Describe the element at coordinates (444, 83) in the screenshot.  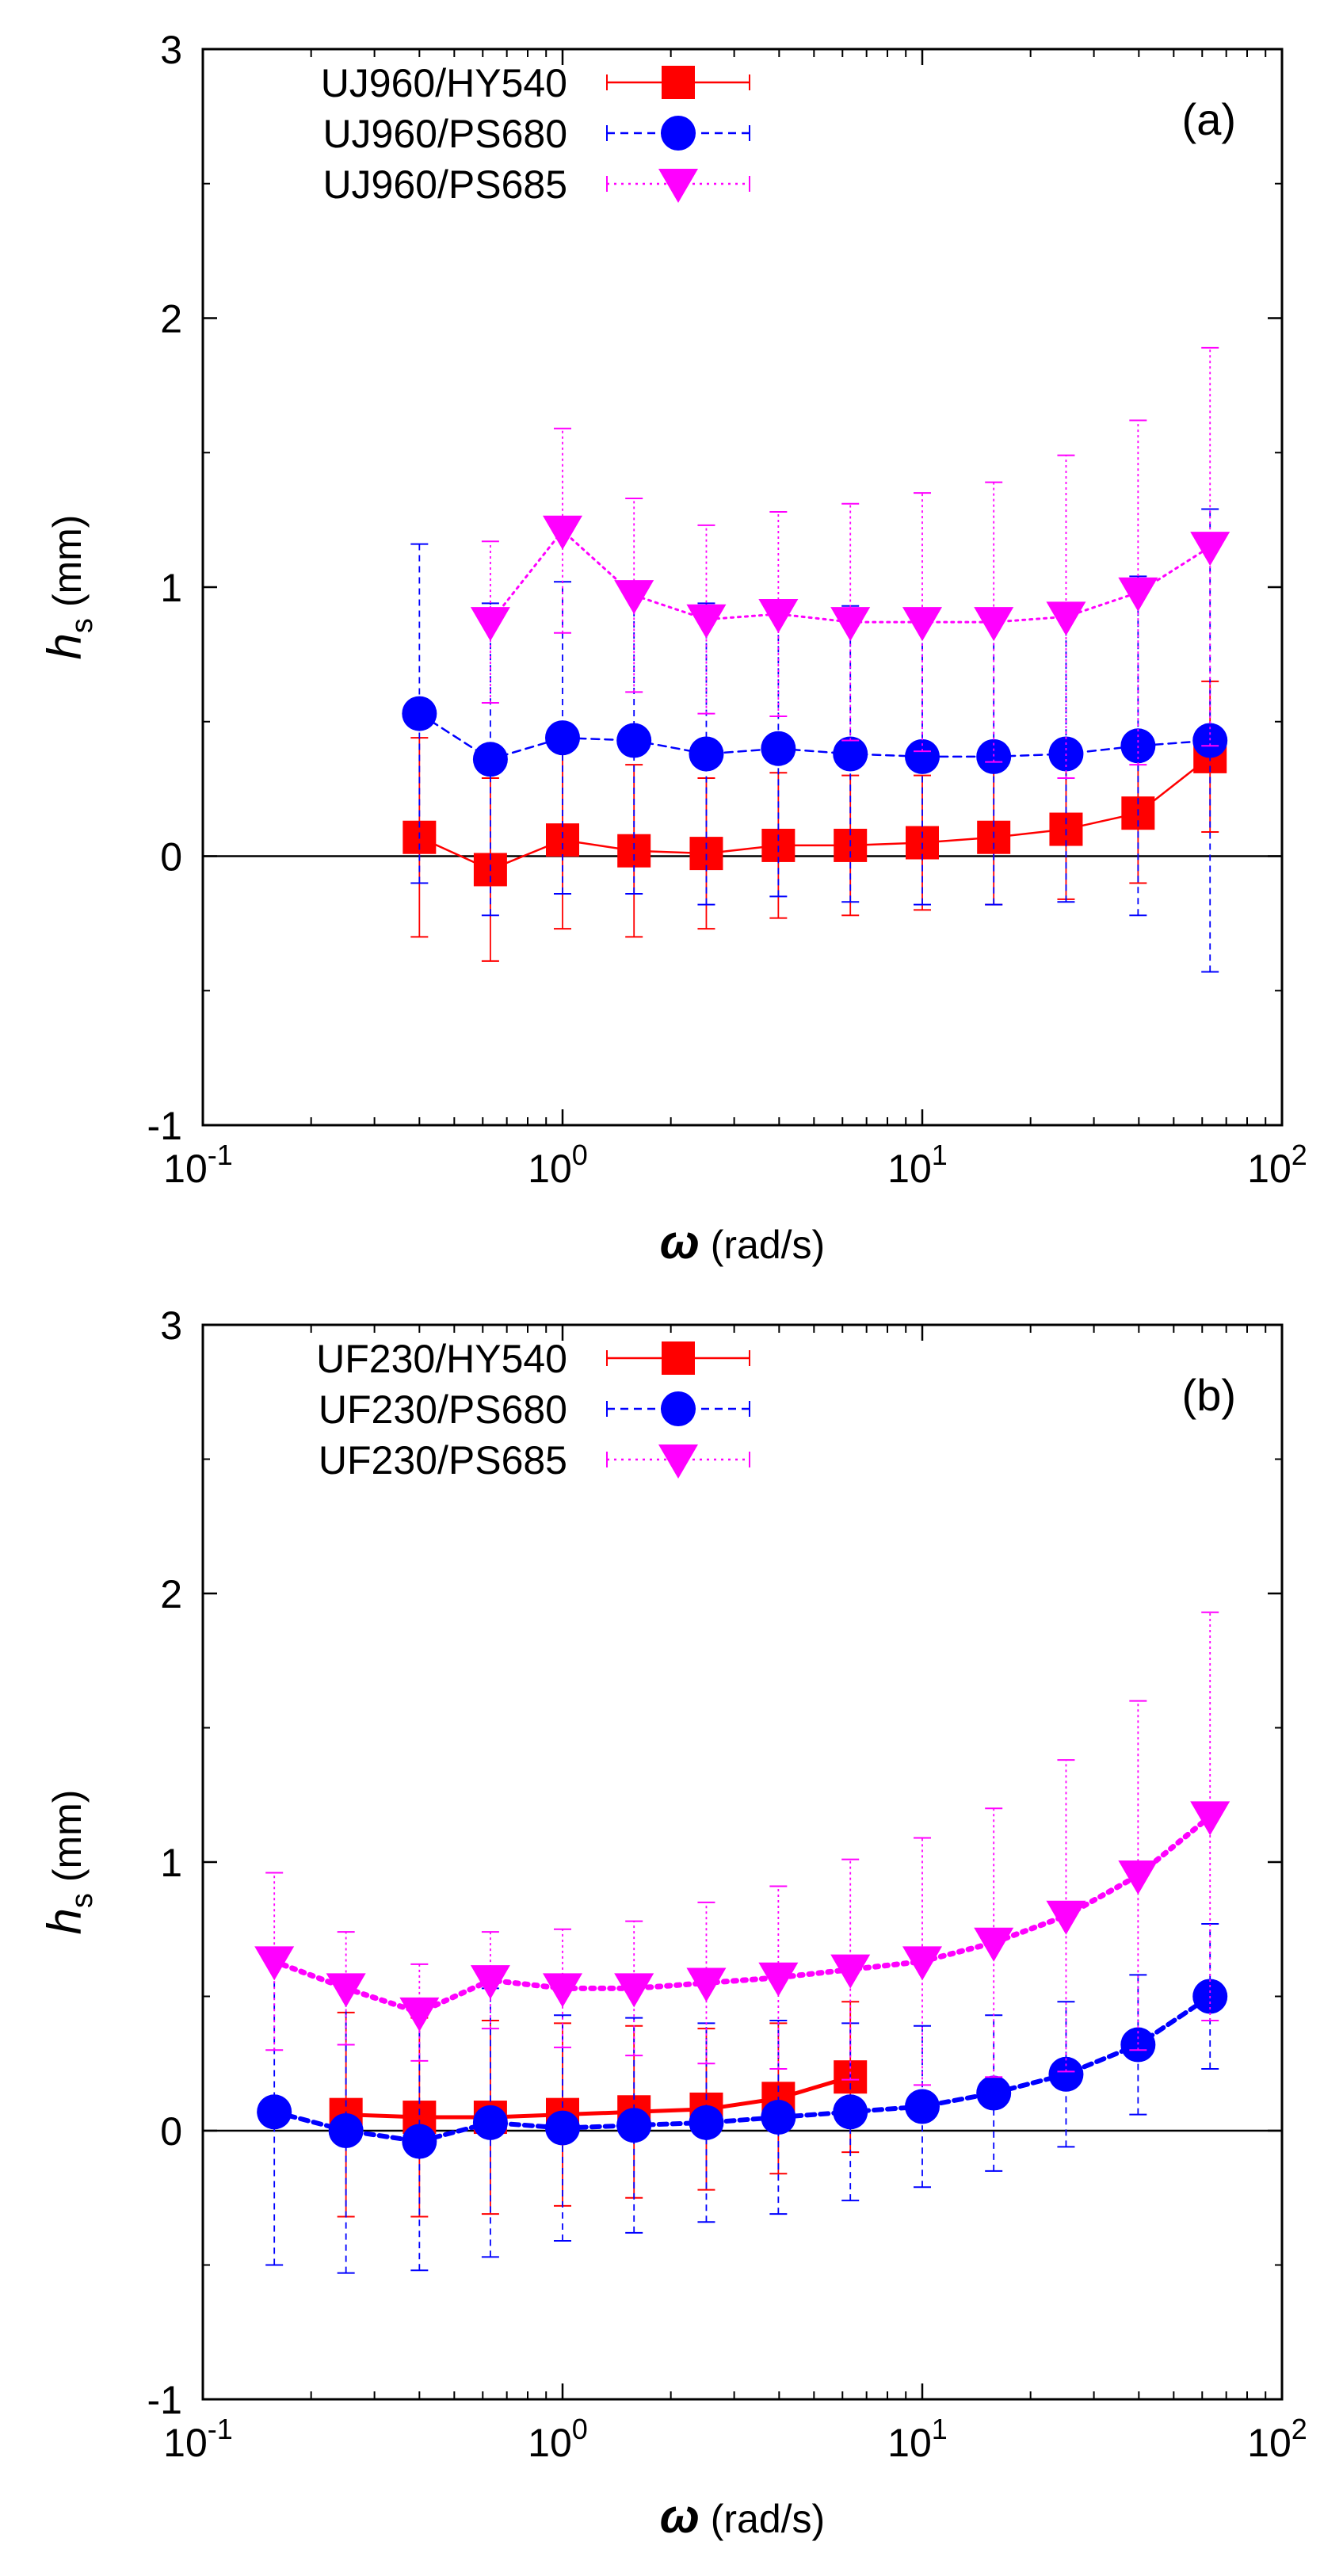
I see `legend-label: UJ960/HY540` at that location.